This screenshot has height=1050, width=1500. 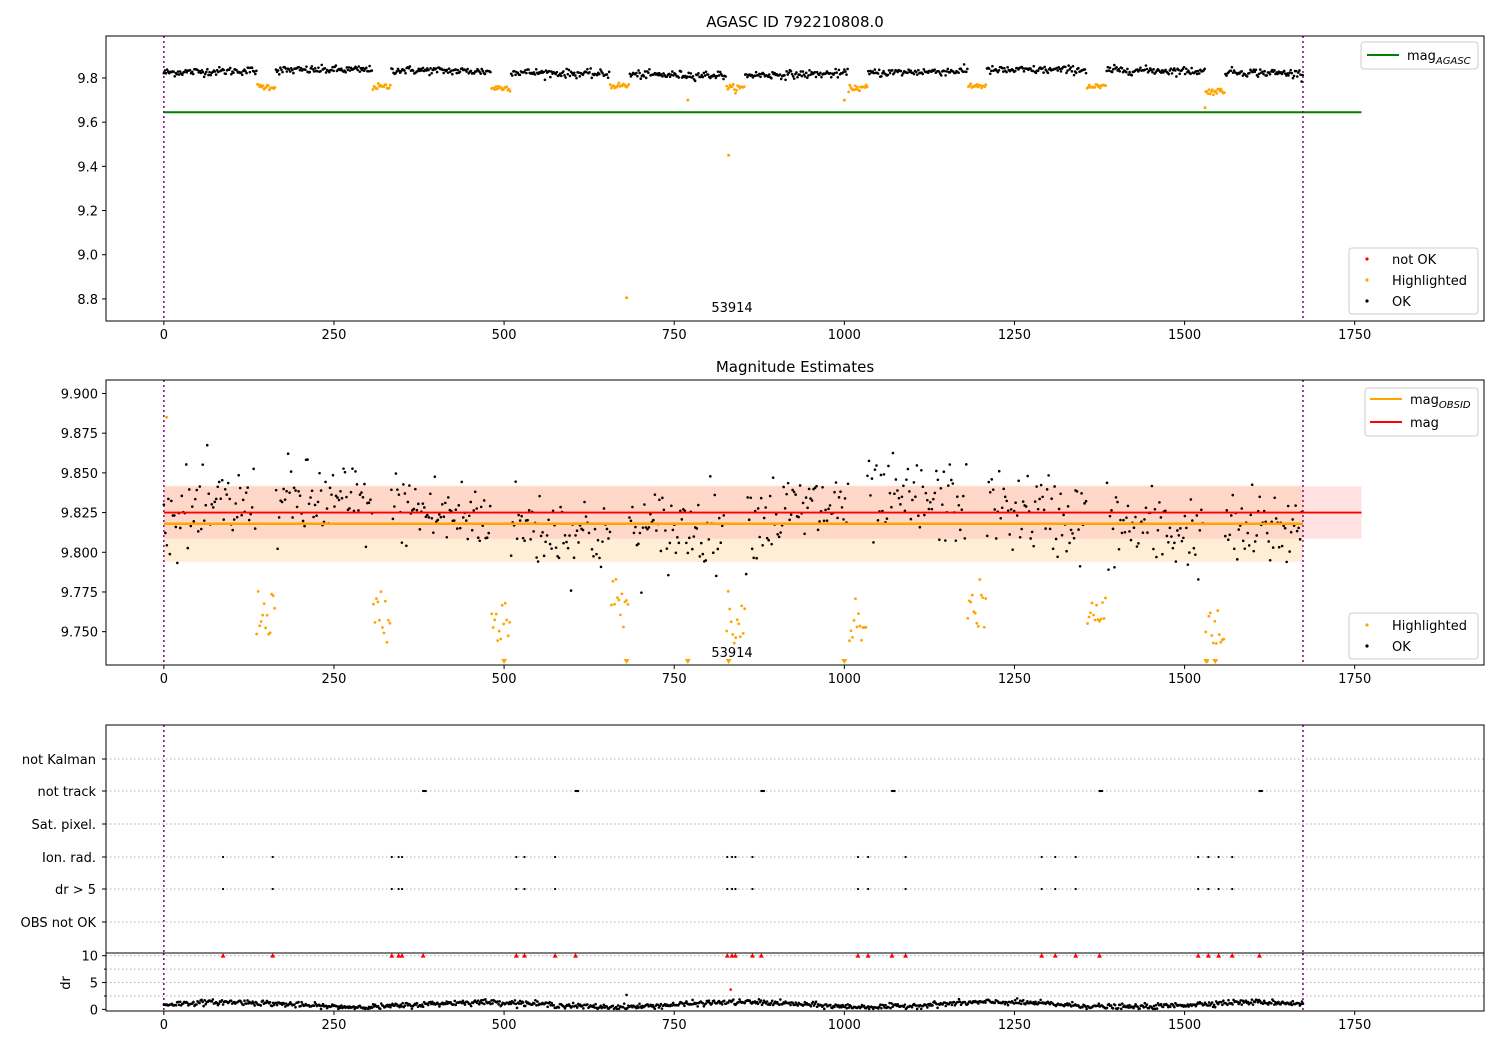 What do you see at coordinates (504, 335) in the screenshot?
I see `panel1-x-tick-label: 500` at bounding box center [504, 335].